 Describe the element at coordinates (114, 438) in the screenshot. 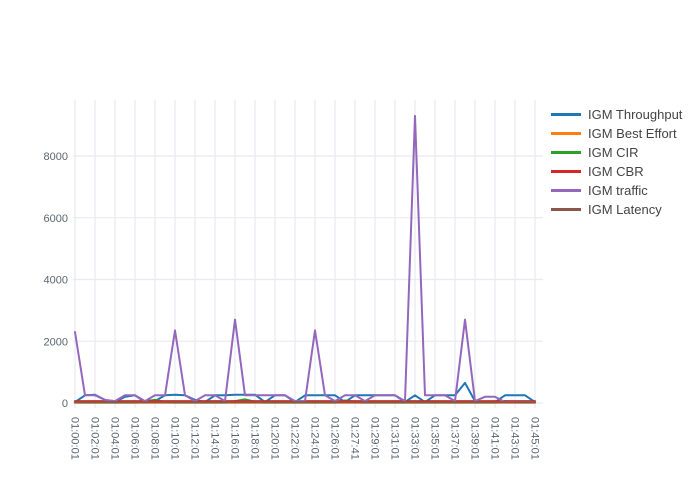

I see `x-tick-label: 01:04:01` at that location.